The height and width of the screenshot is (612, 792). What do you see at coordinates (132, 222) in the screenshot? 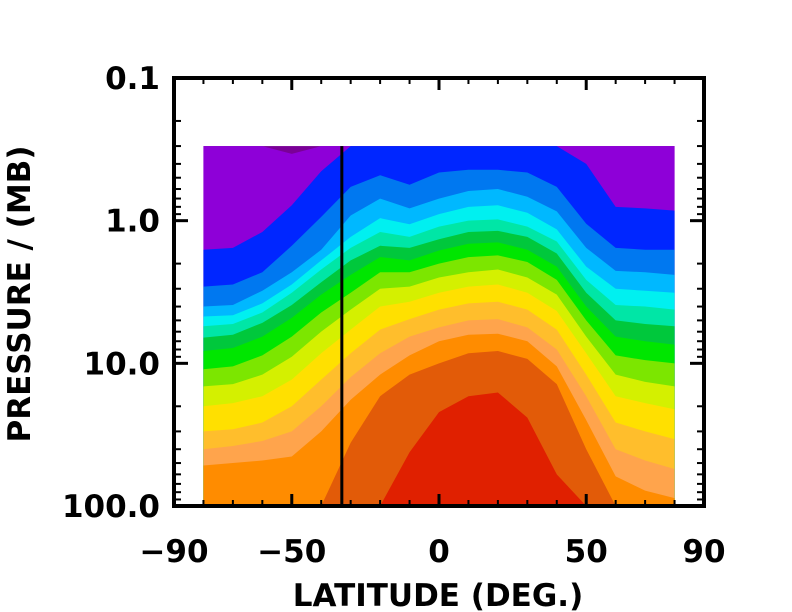
I see `y-tick-label: 1.0` at bounding box center [132, 222].